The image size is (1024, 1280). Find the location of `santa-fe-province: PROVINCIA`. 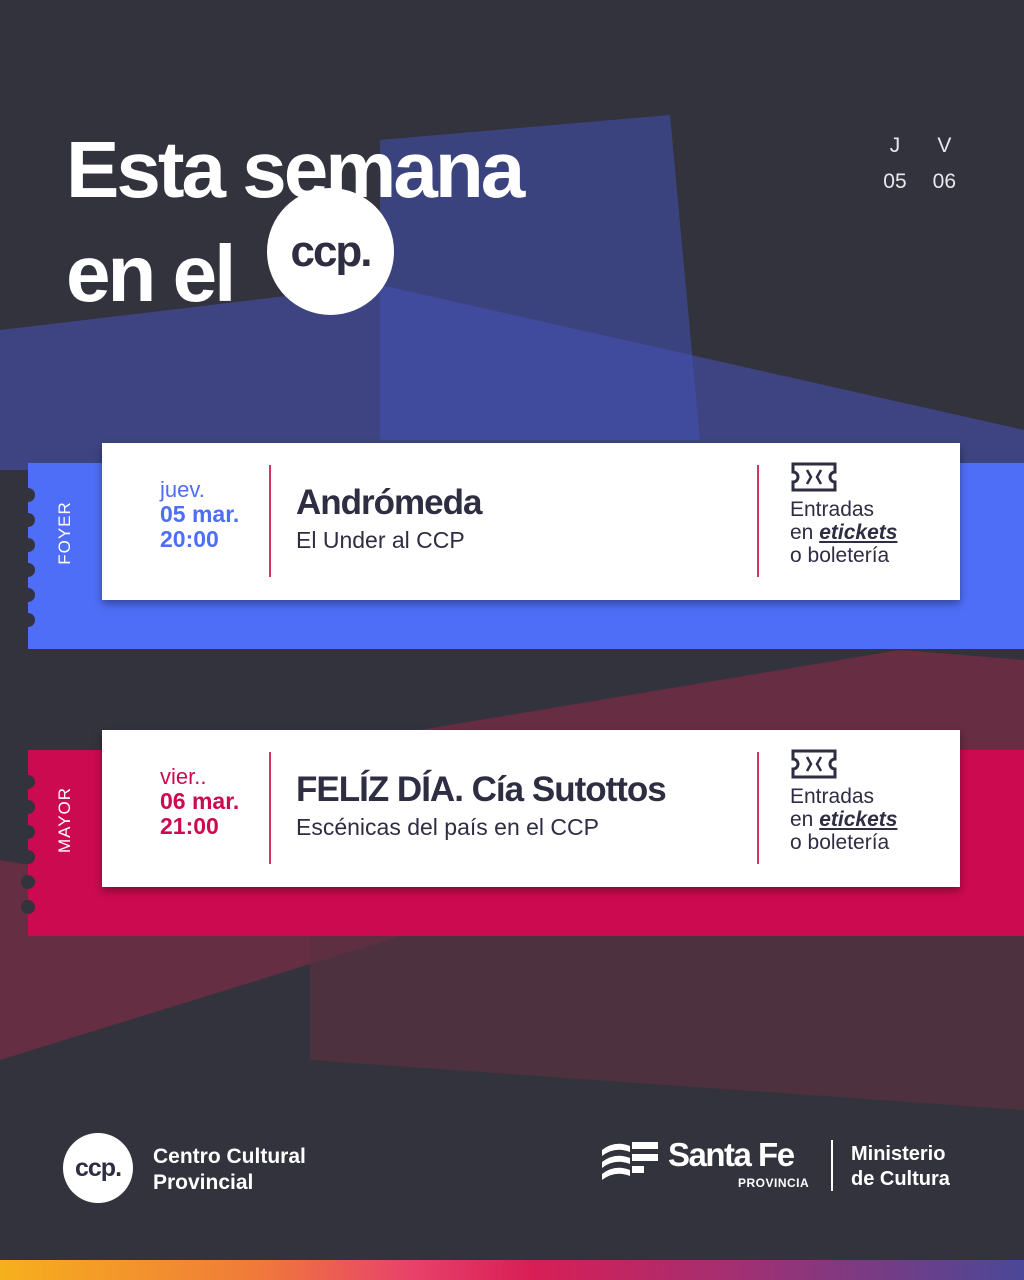

santa-fe-province: PROVINCIA is located at coordinates (774, 1183).